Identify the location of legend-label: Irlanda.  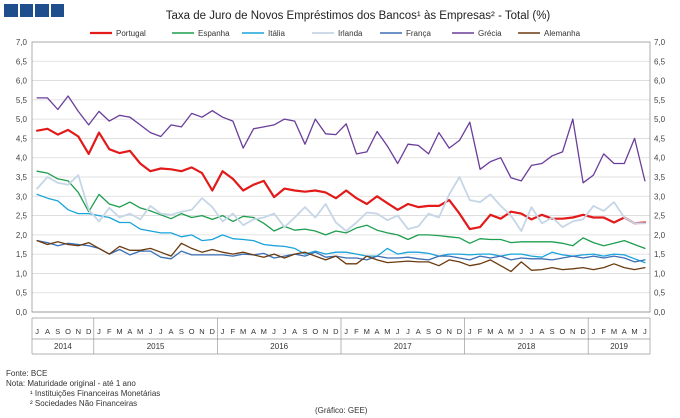
(350, 33).